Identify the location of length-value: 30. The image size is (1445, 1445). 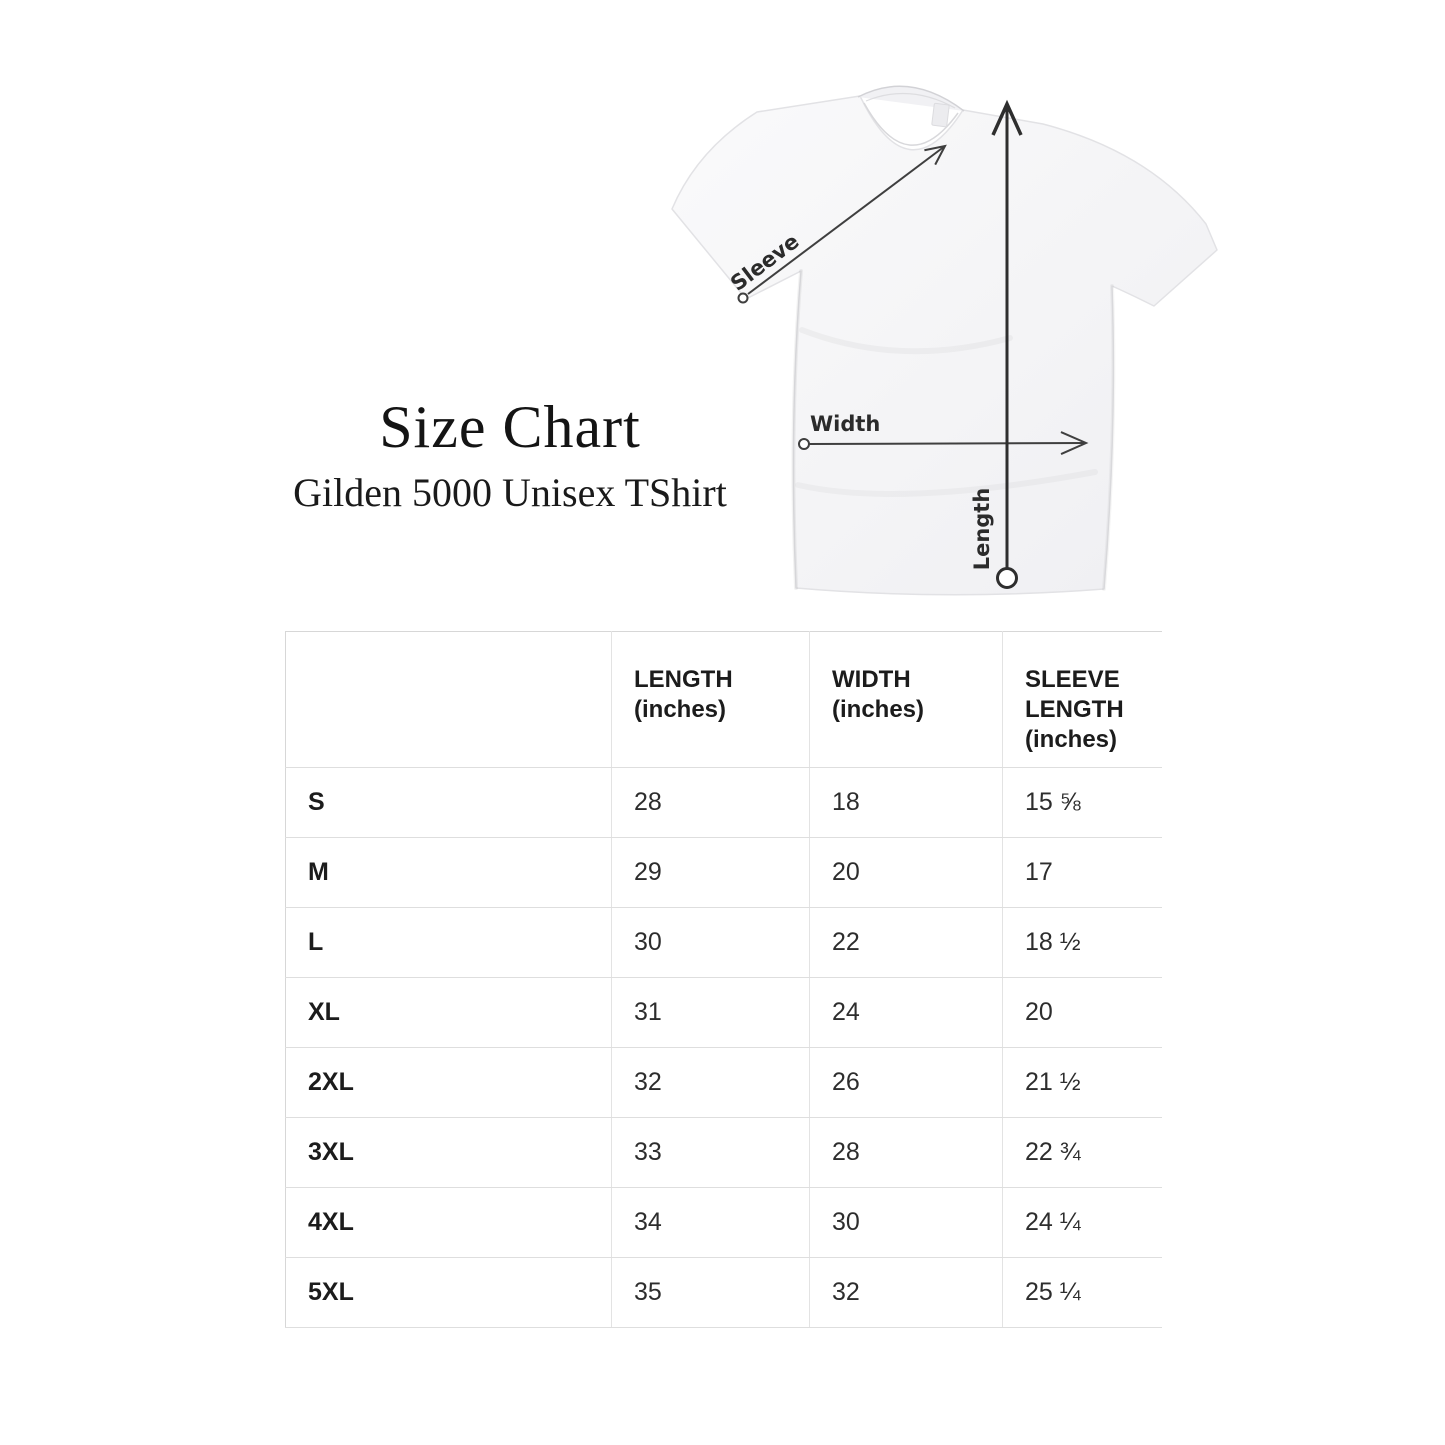
(710, 942).